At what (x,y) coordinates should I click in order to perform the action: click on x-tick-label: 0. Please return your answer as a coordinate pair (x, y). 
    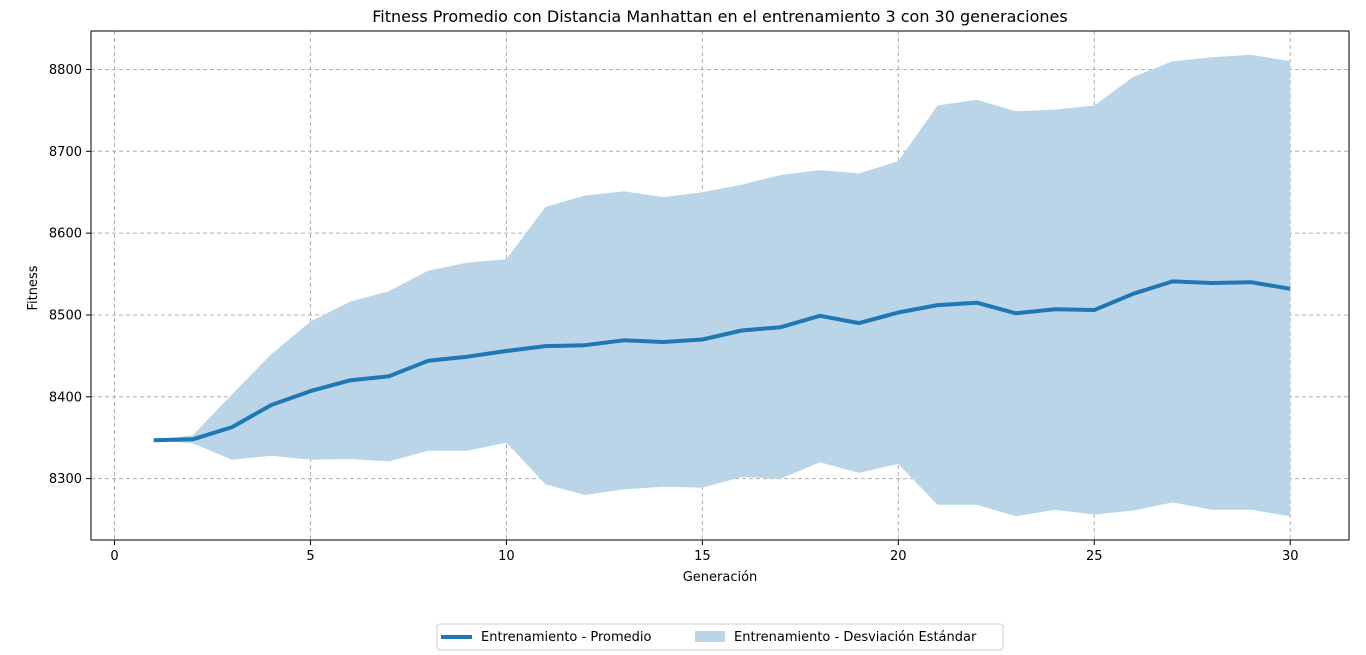
    Looking at the image, I should click on (114, 556).